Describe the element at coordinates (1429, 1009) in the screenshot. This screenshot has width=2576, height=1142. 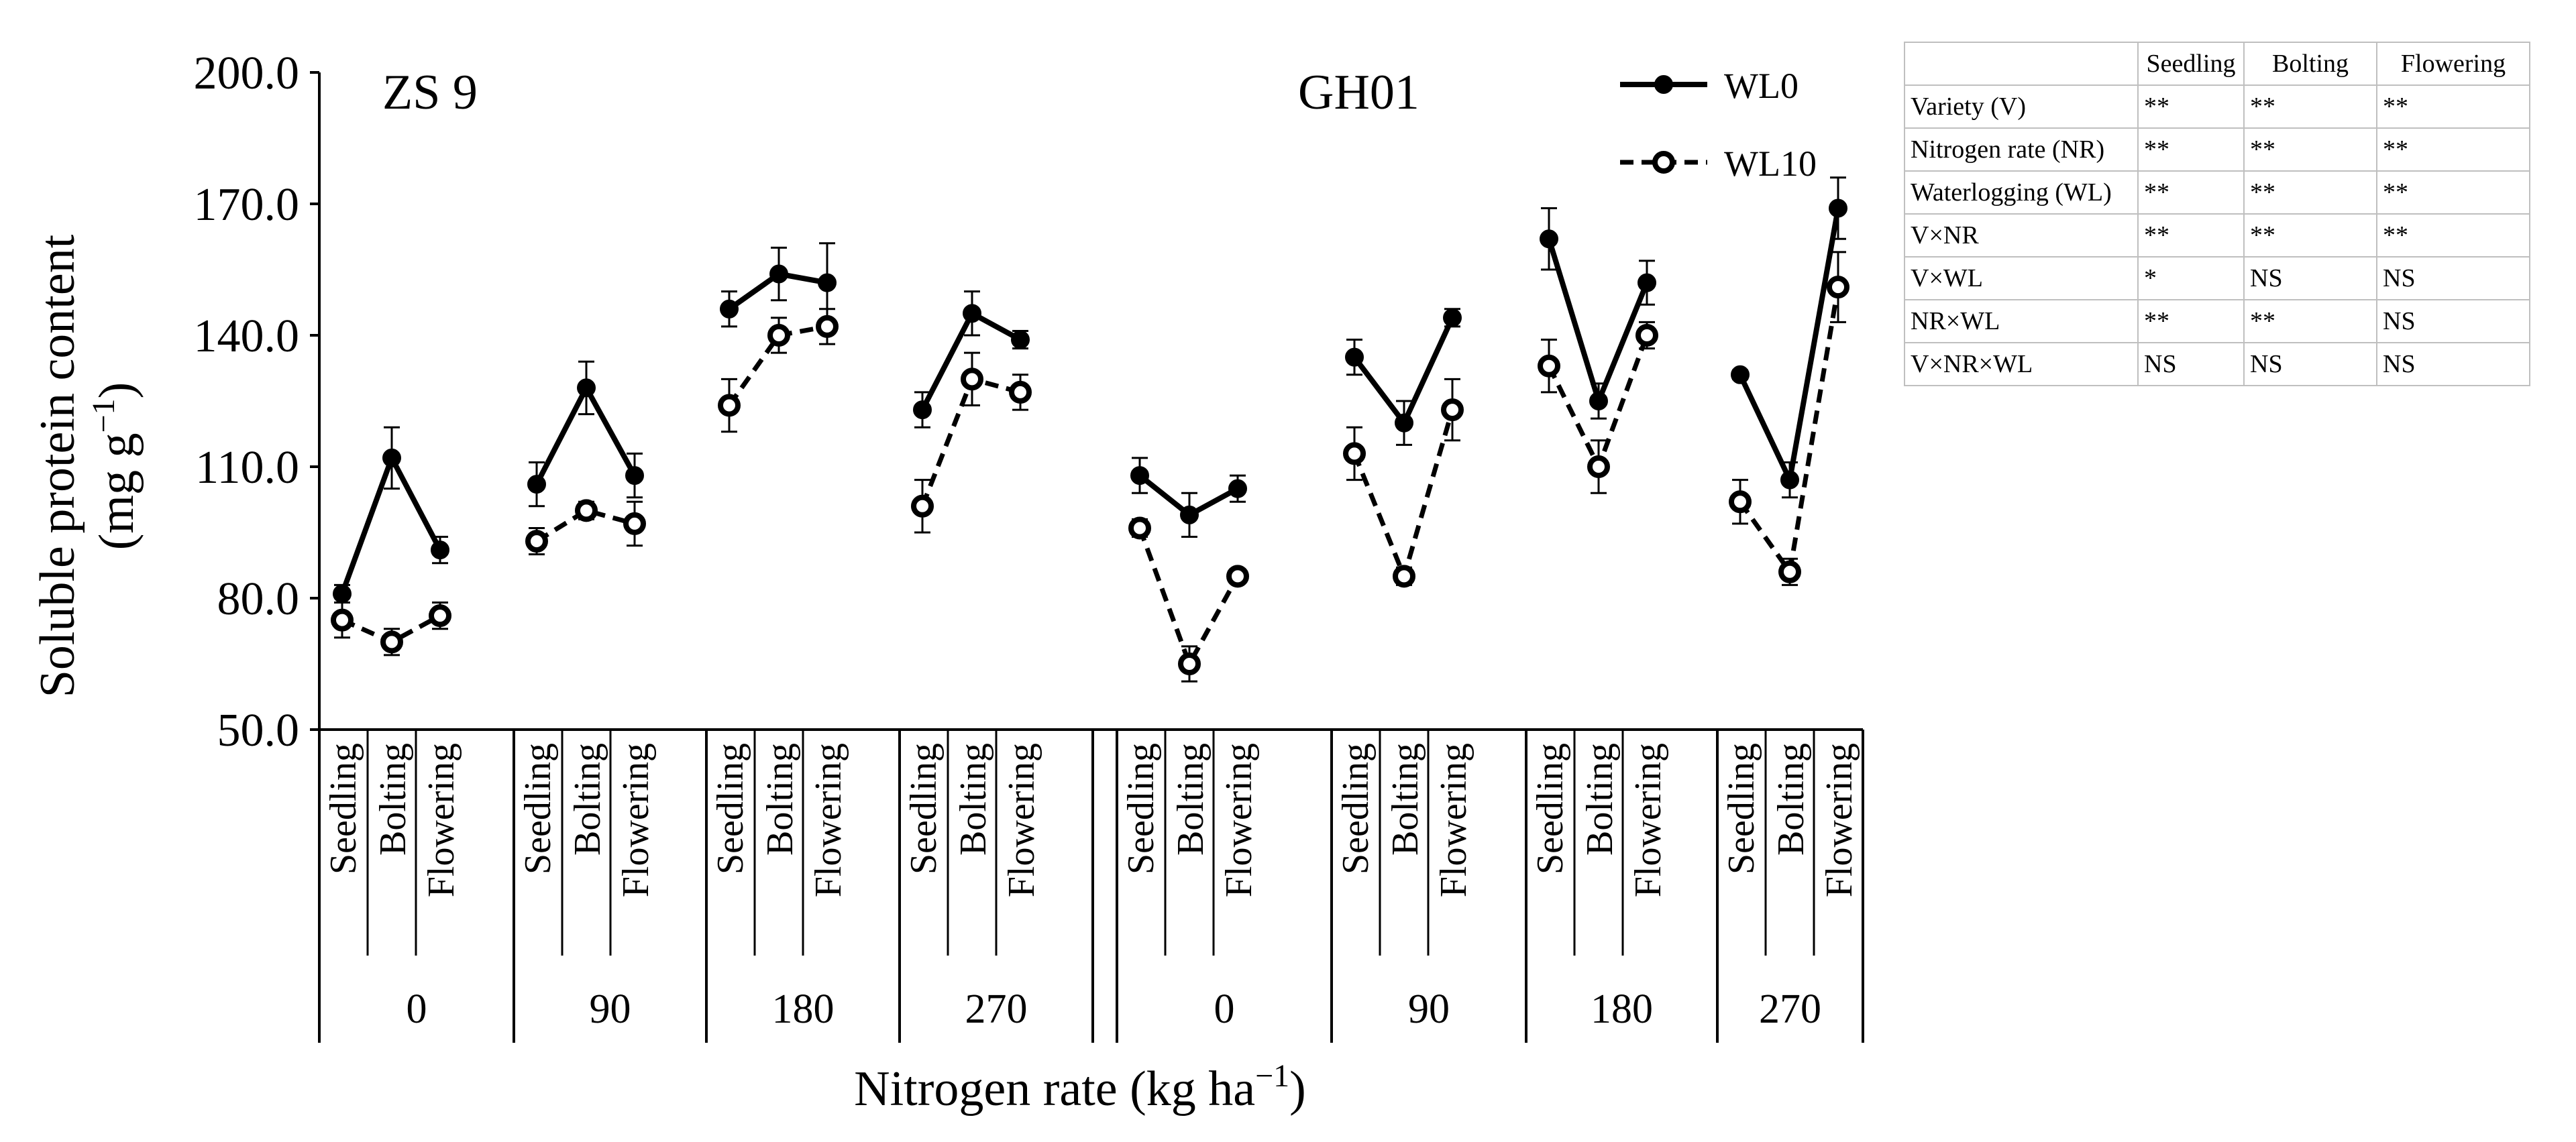
I see `x-nitrogen-label: 90` at that location.